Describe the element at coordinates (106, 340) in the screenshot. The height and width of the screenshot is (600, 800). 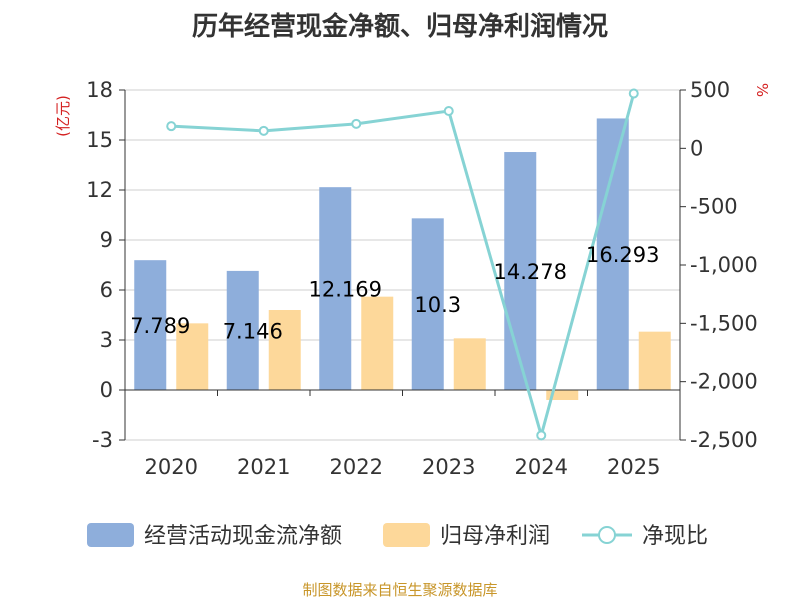
I see `left-tick-label: 3` at that location.